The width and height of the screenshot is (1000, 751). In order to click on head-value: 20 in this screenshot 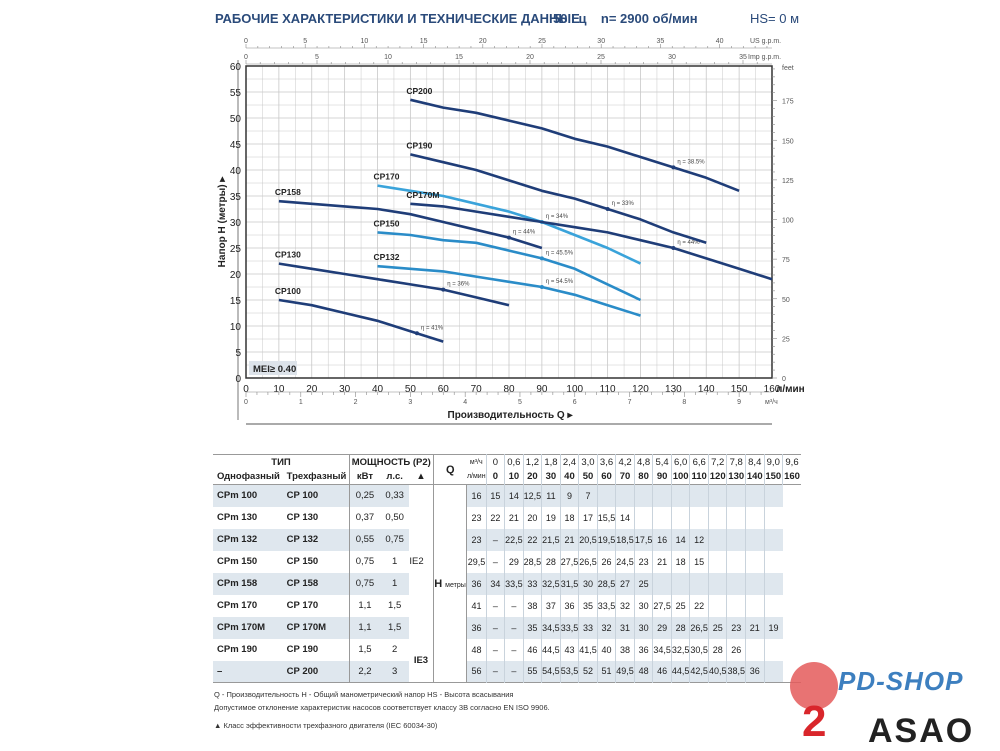, I will do `click(532, 517)`.